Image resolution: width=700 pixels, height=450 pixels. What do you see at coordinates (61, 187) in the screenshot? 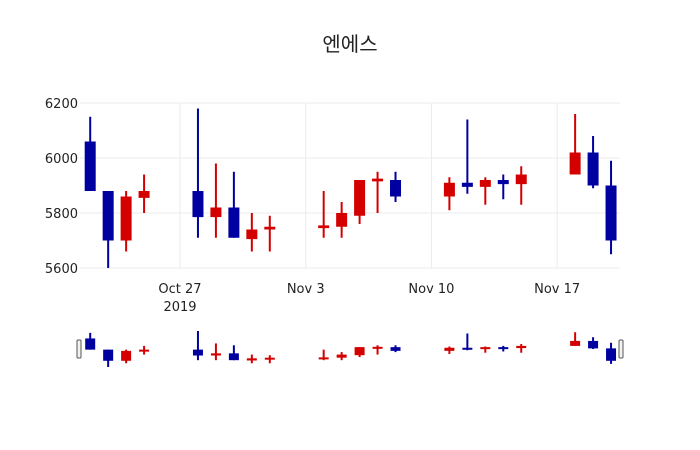
I see `y-axis: 5600 5800 6000 6200` at bounding box center [61, 187].